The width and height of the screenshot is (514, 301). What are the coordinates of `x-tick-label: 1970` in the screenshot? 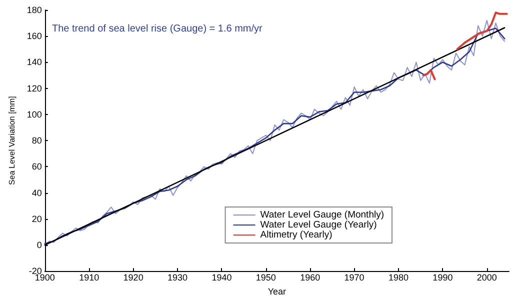 It's located at (354, 277).